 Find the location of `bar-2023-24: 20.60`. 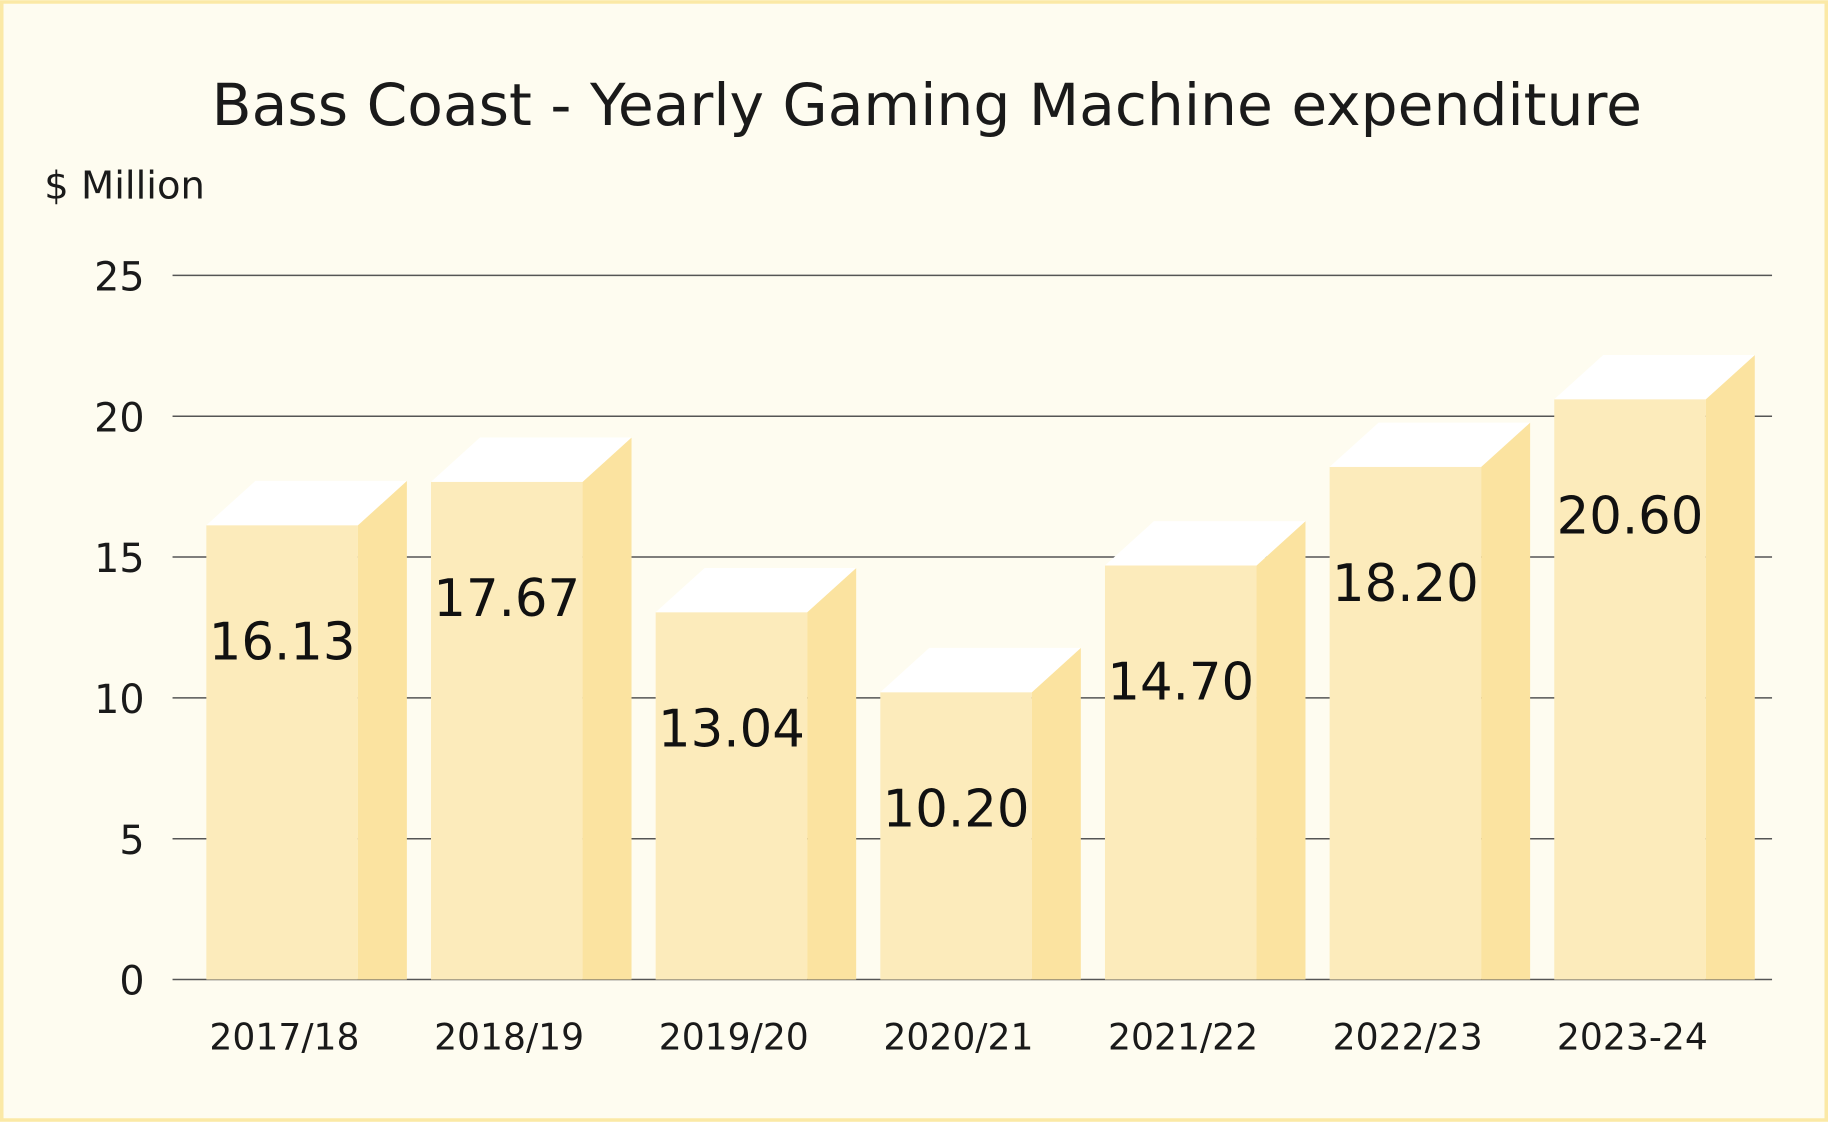

bar-2023-24: 20.60 is located at coordinates (1654, 667).